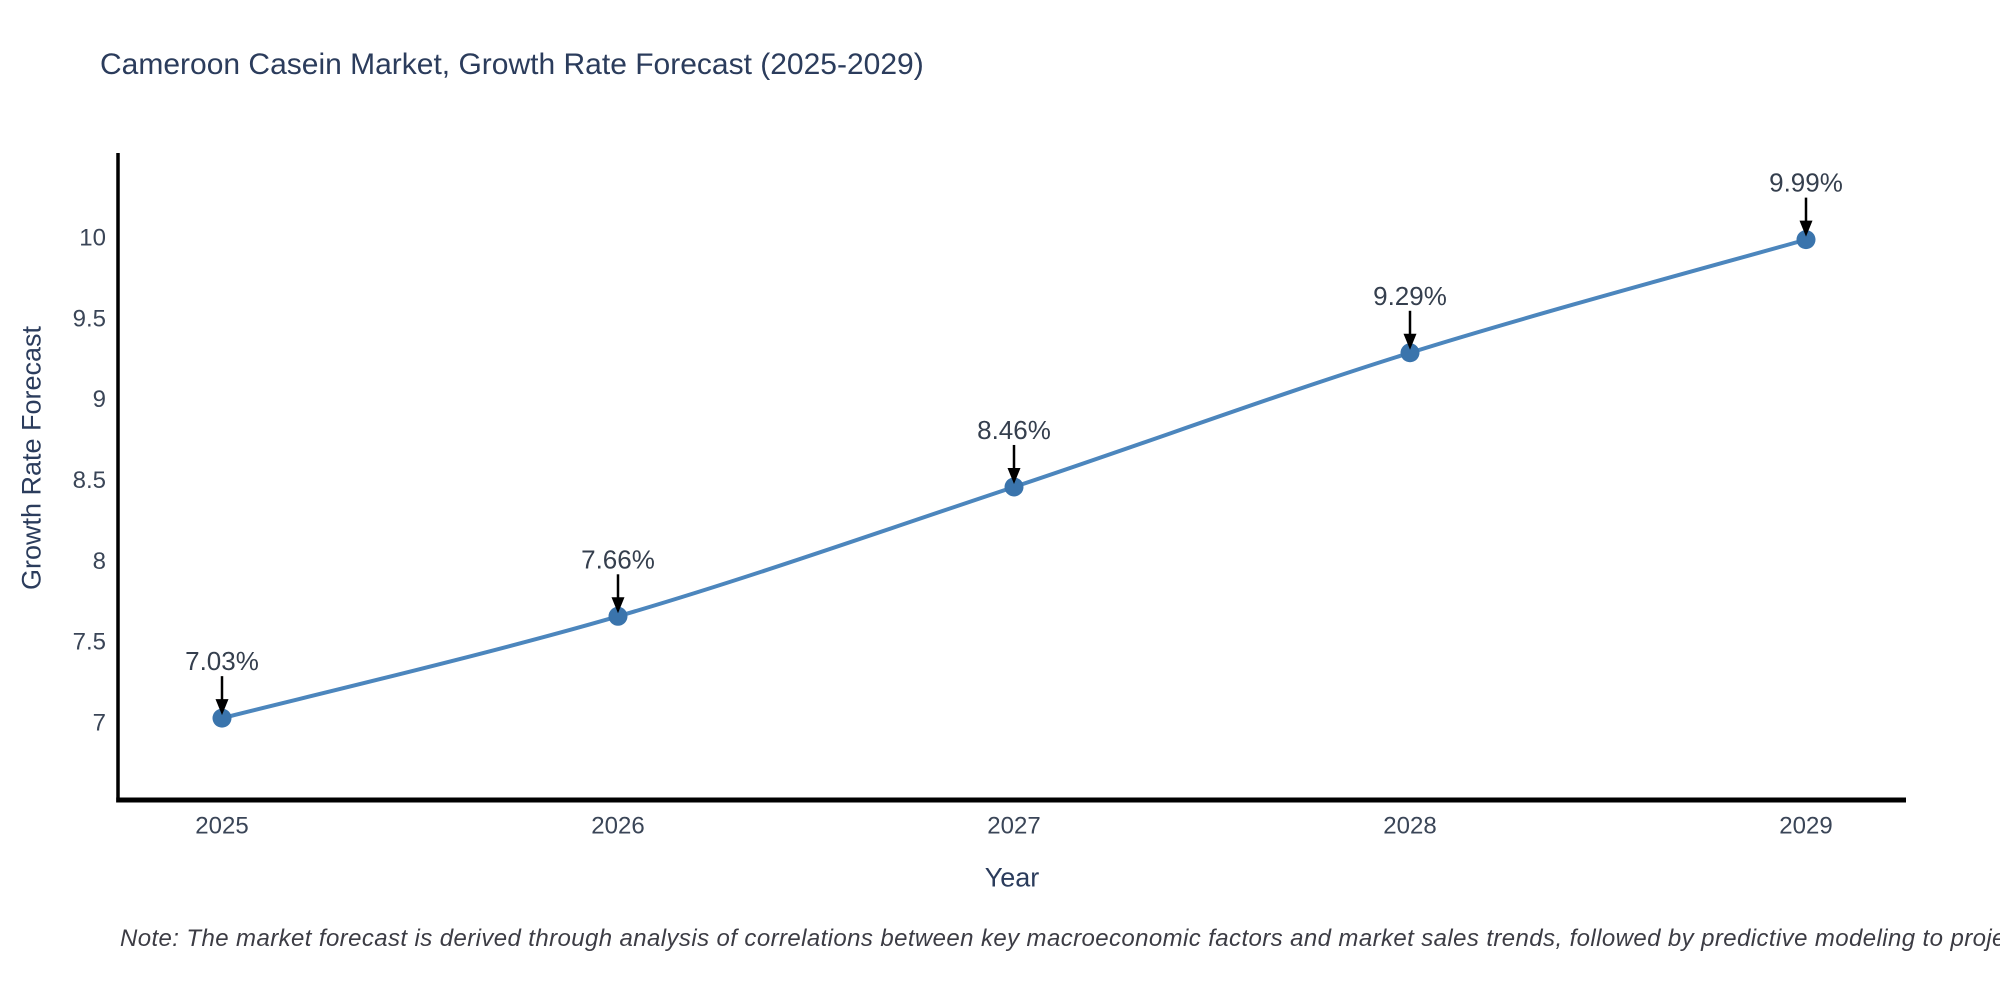 This screenshot has height=1000, width=2000. I want to click on x-axis-title: Year, so click(1012, 877).